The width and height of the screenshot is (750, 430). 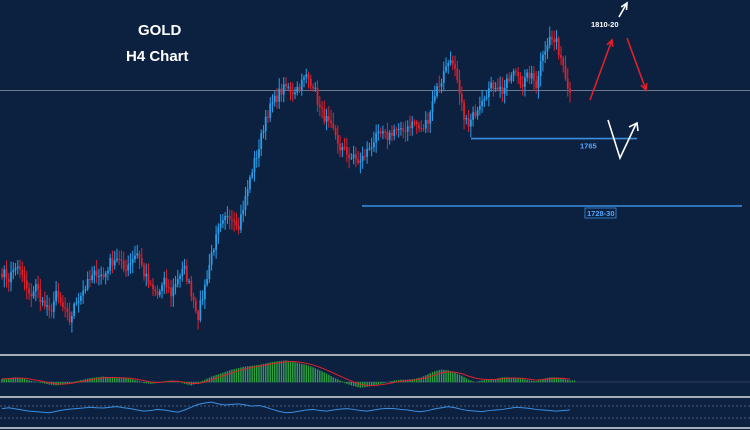 What do you see at coordinates (623, 9) in the screenshot?
I see `white-up-arrow-icon` at bounding box center [623, 9].